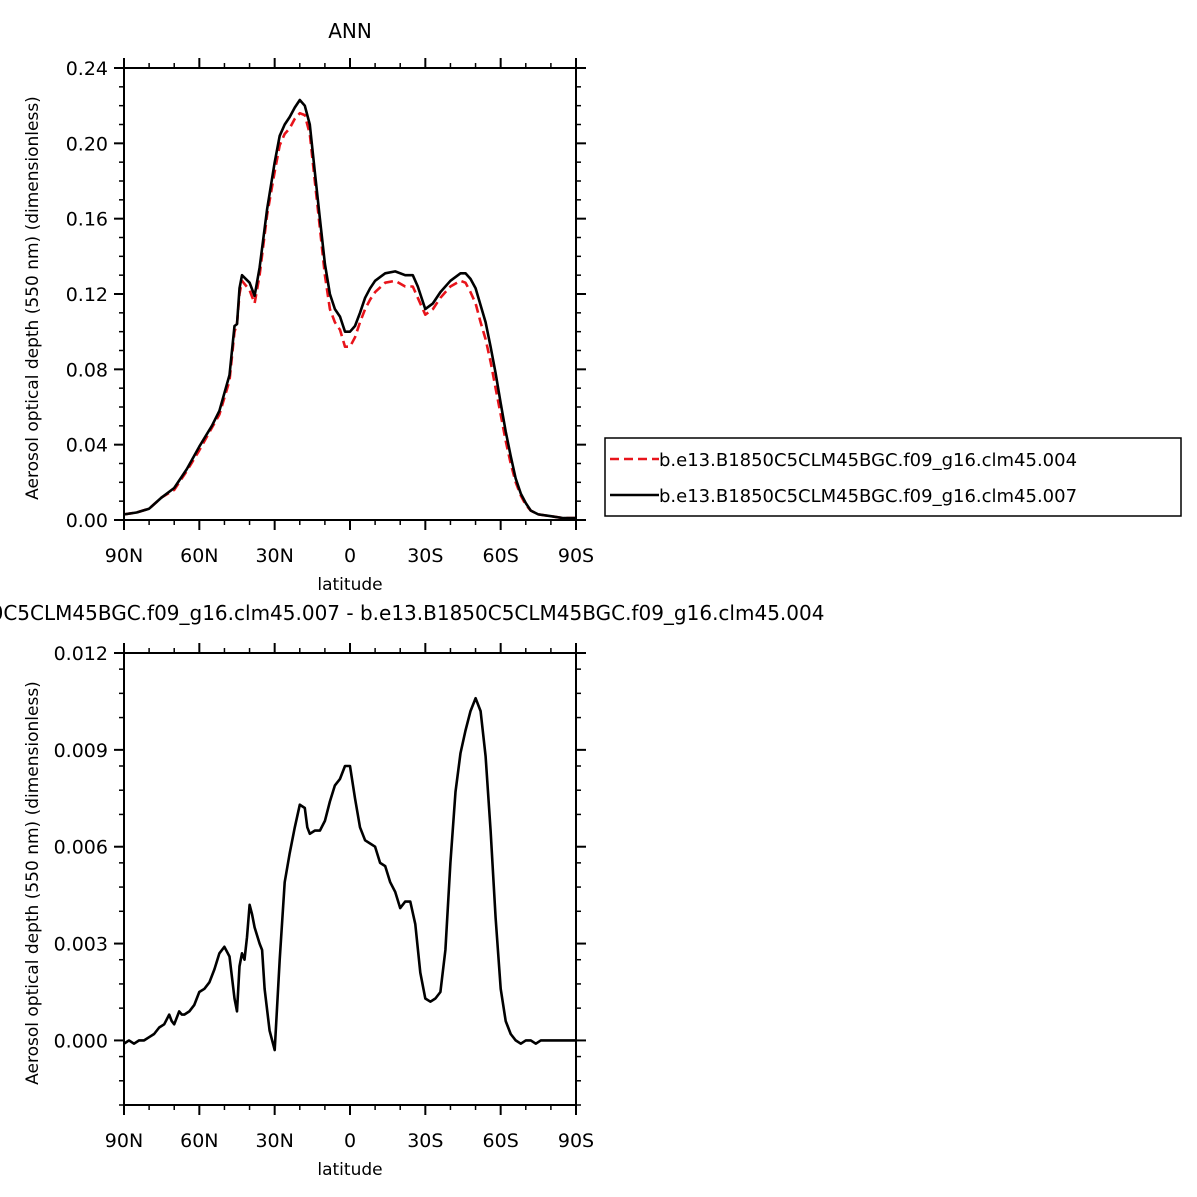 The image size is (1197, 1197). I want to click on legend-box, so click(893, 477).